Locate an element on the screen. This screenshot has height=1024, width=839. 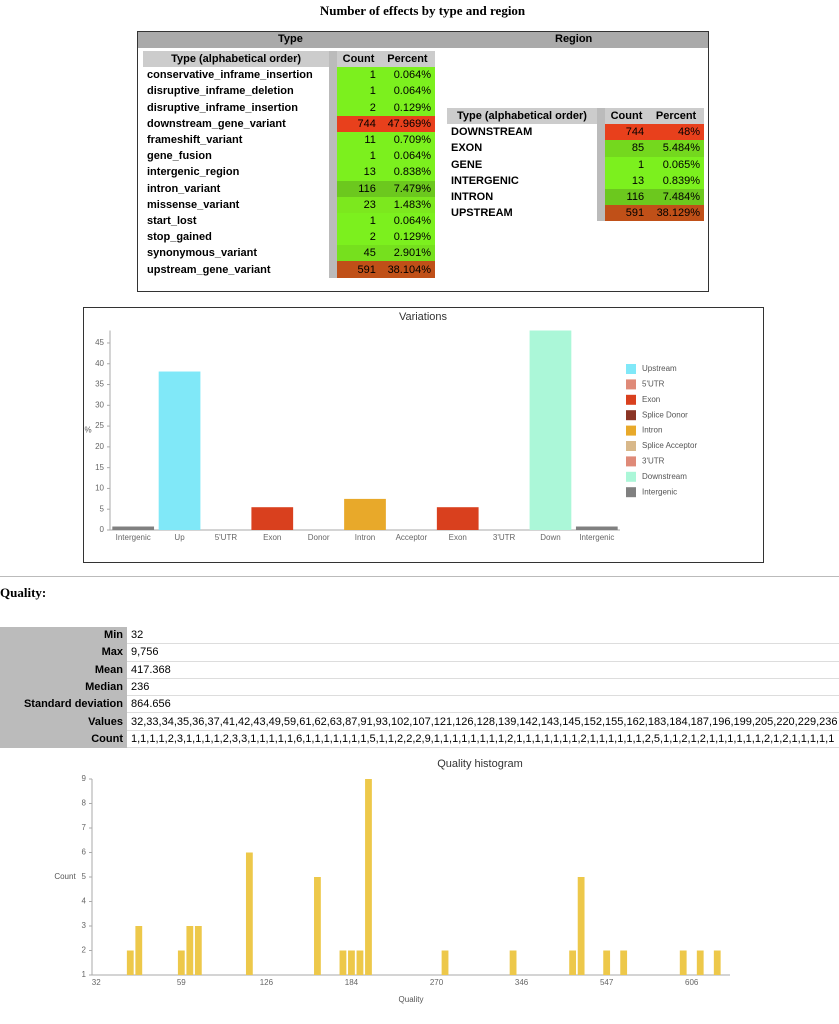
type-name: intron_variant is located at coordinates (236, 188).